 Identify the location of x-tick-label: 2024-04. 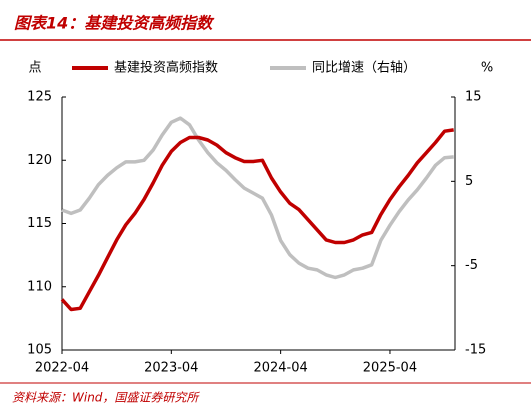
(280, 368).